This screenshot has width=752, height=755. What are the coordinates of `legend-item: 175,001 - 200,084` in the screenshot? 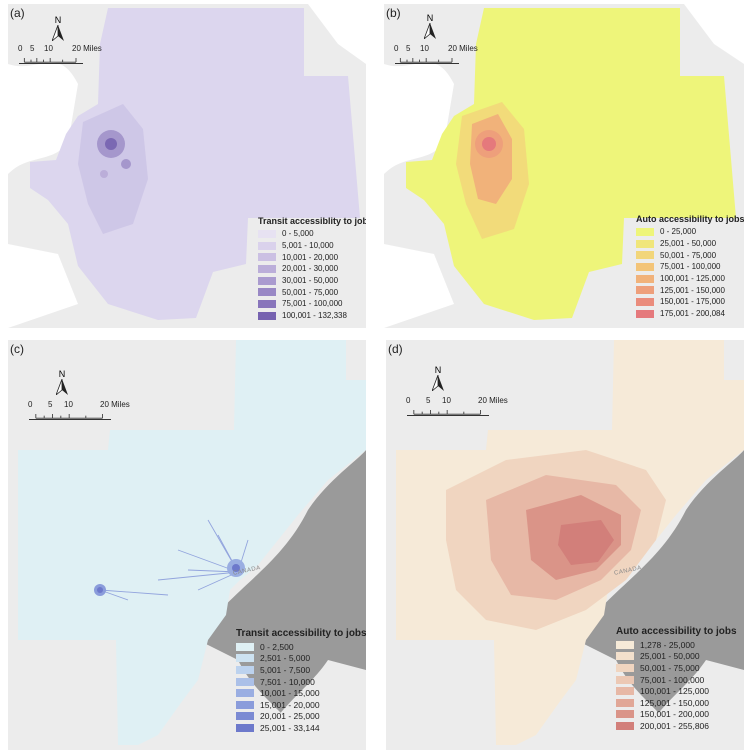 It's located at (690, 314).